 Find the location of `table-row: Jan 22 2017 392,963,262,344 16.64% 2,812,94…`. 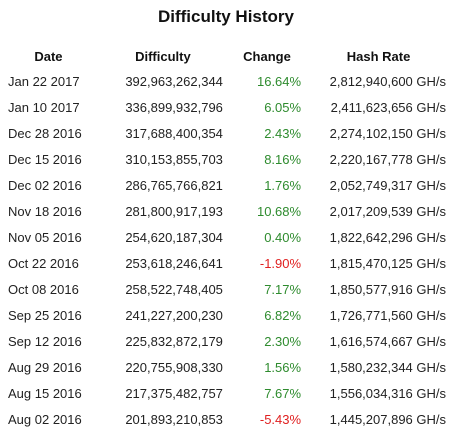

table-row: Jan 22 2017 392,963,262,344 16.64% 2,812,94… is located at coordinates (226, 81).